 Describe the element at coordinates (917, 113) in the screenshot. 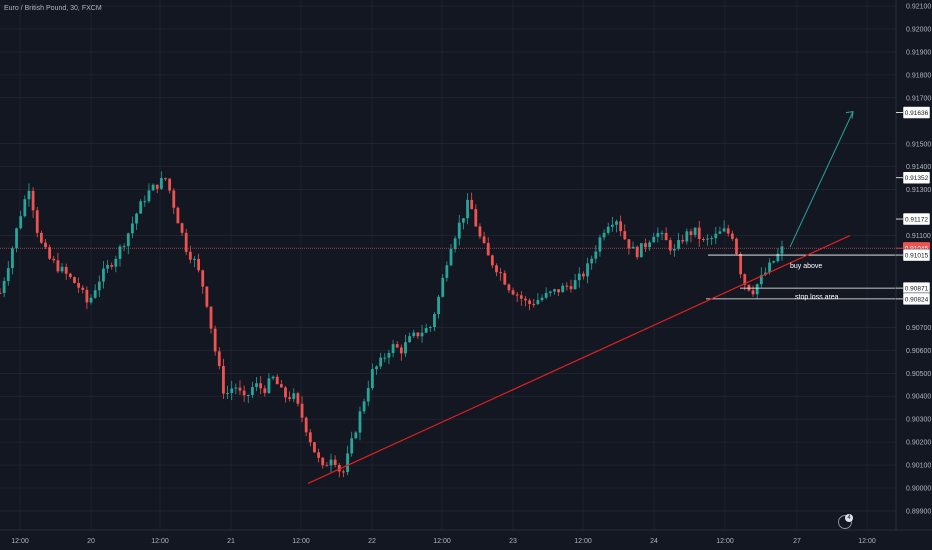

I see `price-tag-label: 0.91636` at that location.